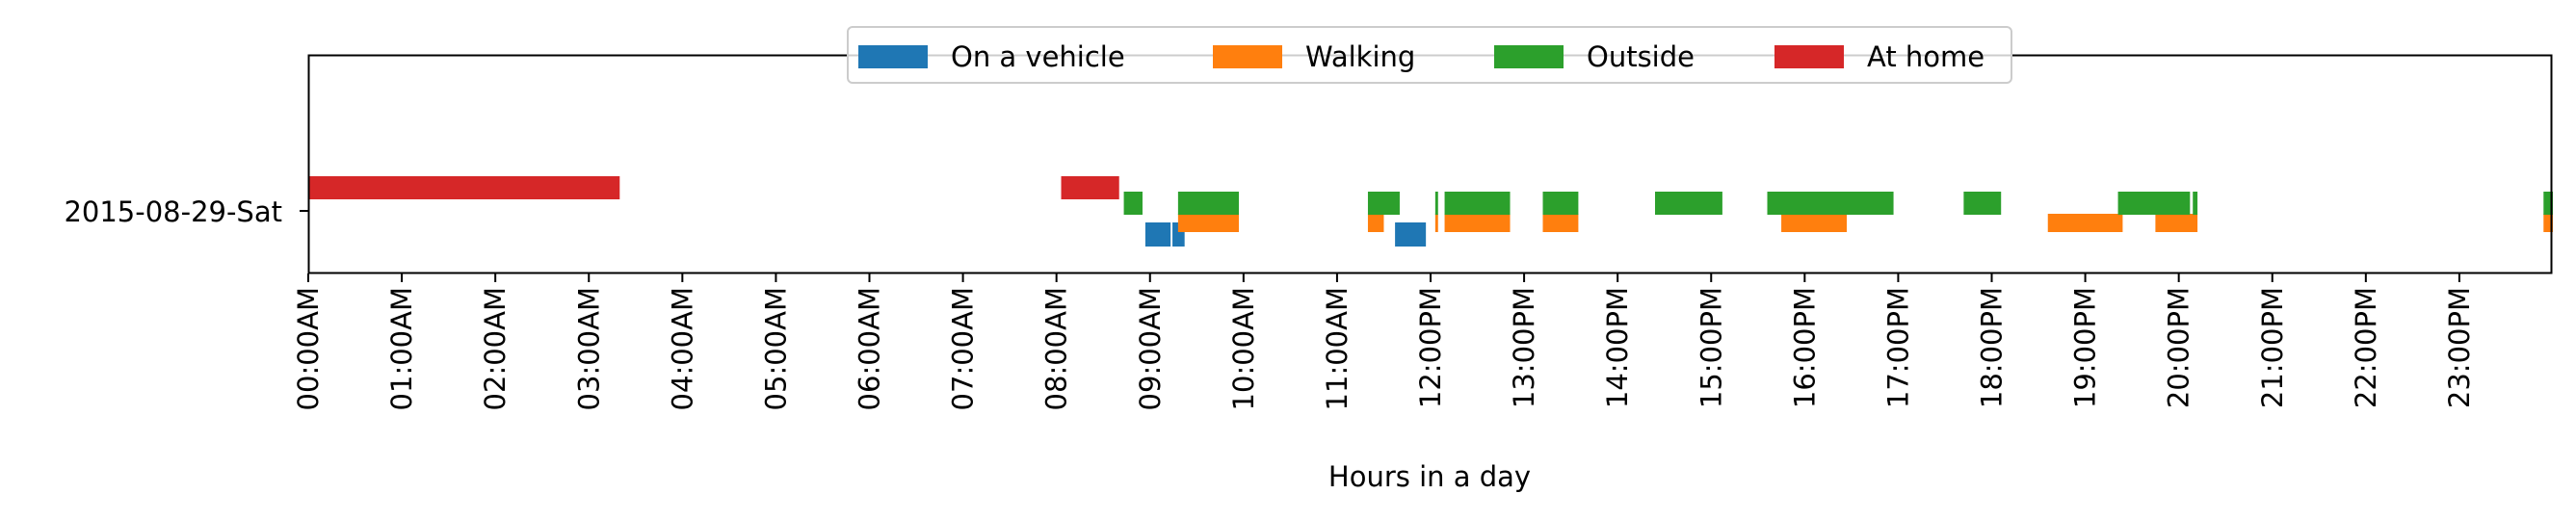 Image resolution: width=2576 pixels, height=520 pixels. What do you see at coordinates (1524, 347) in the screenshot?
I see `x-tick-label: 13:00PM` at bounding box center [1524, 347].